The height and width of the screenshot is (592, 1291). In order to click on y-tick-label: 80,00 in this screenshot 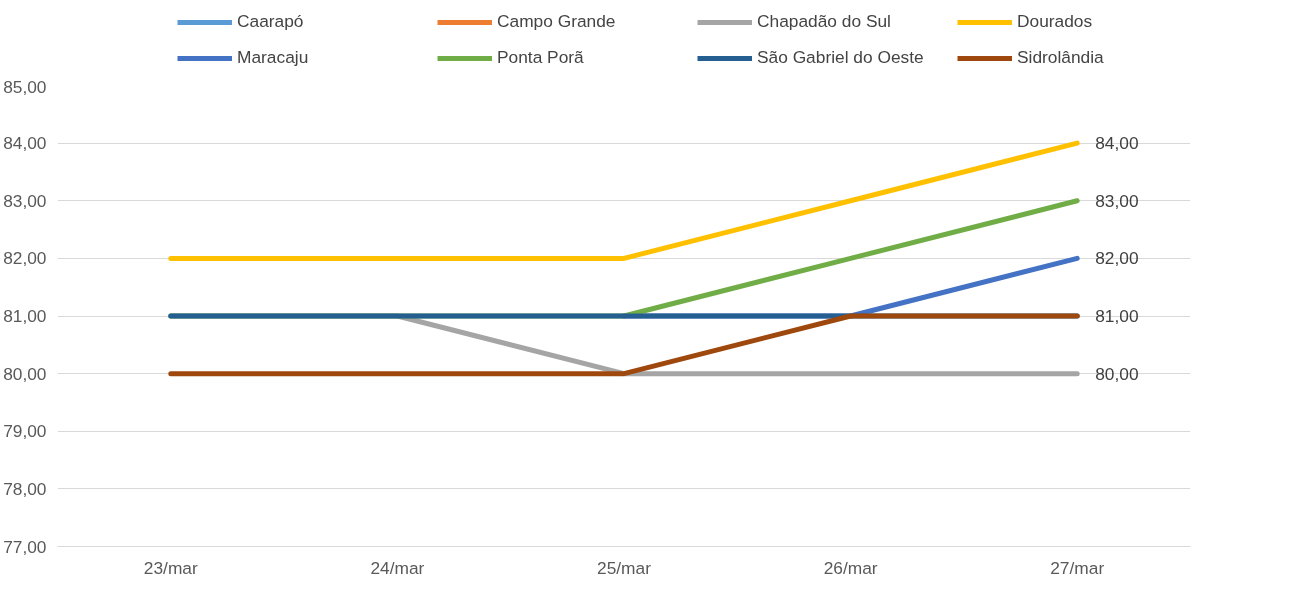, I will do `click(25, 373)`.